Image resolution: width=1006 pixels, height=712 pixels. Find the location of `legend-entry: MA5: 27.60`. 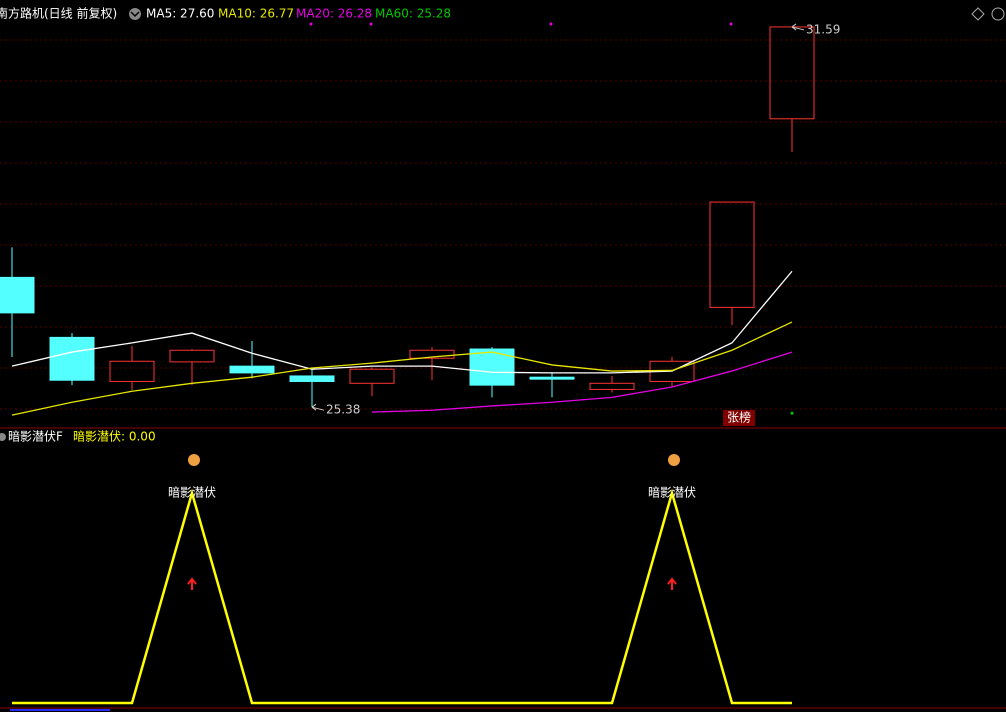

legend-entry: MA5: 27.60 is located at coordinates (180, 14).